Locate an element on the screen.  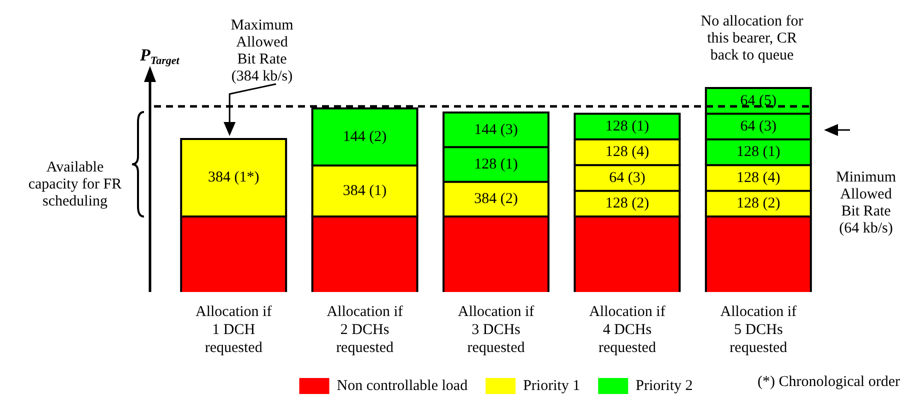
text: No allocation for this bearer, CR back to queue is located at coordinates (752, 38).